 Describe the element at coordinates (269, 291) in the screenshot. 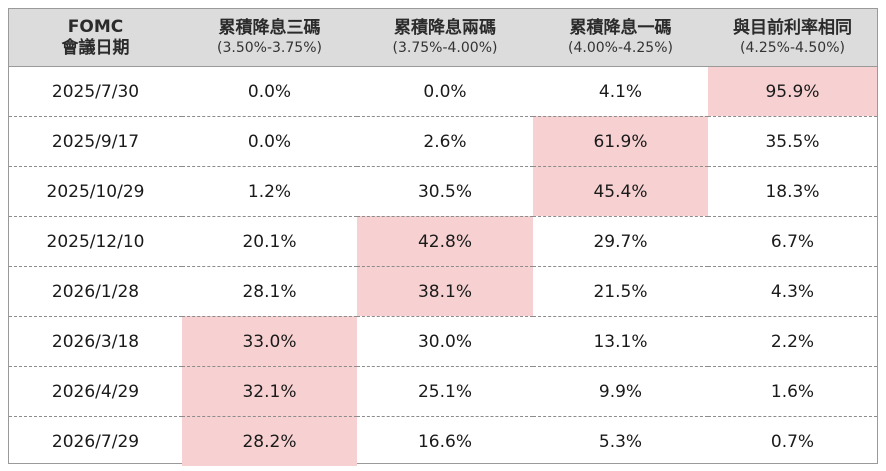

I see `probability-cell: 28.1%` at that location.